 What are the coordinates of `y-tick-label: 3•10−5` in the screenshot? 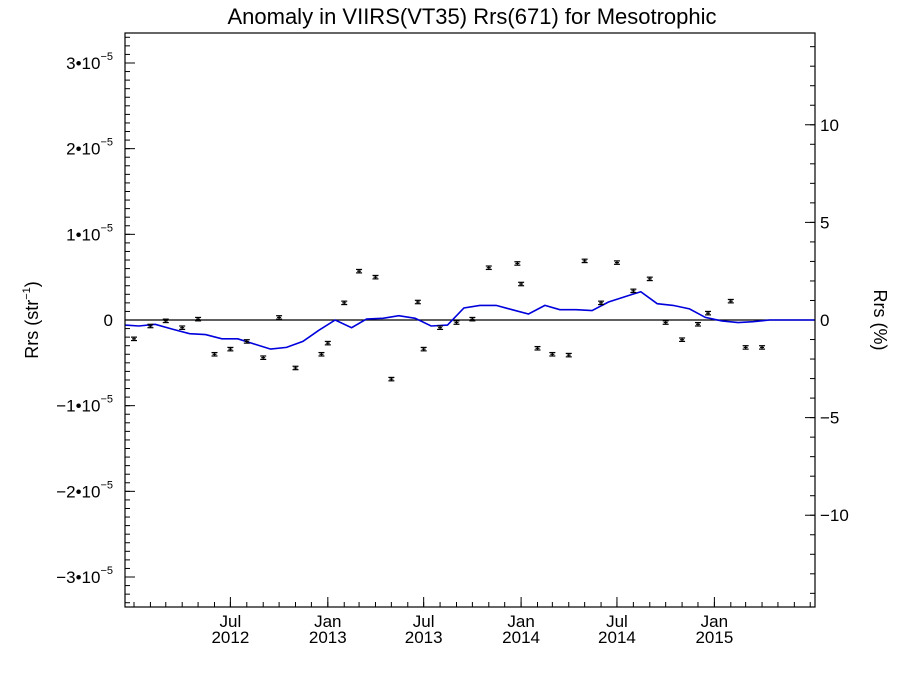 It's located at (89, 62).